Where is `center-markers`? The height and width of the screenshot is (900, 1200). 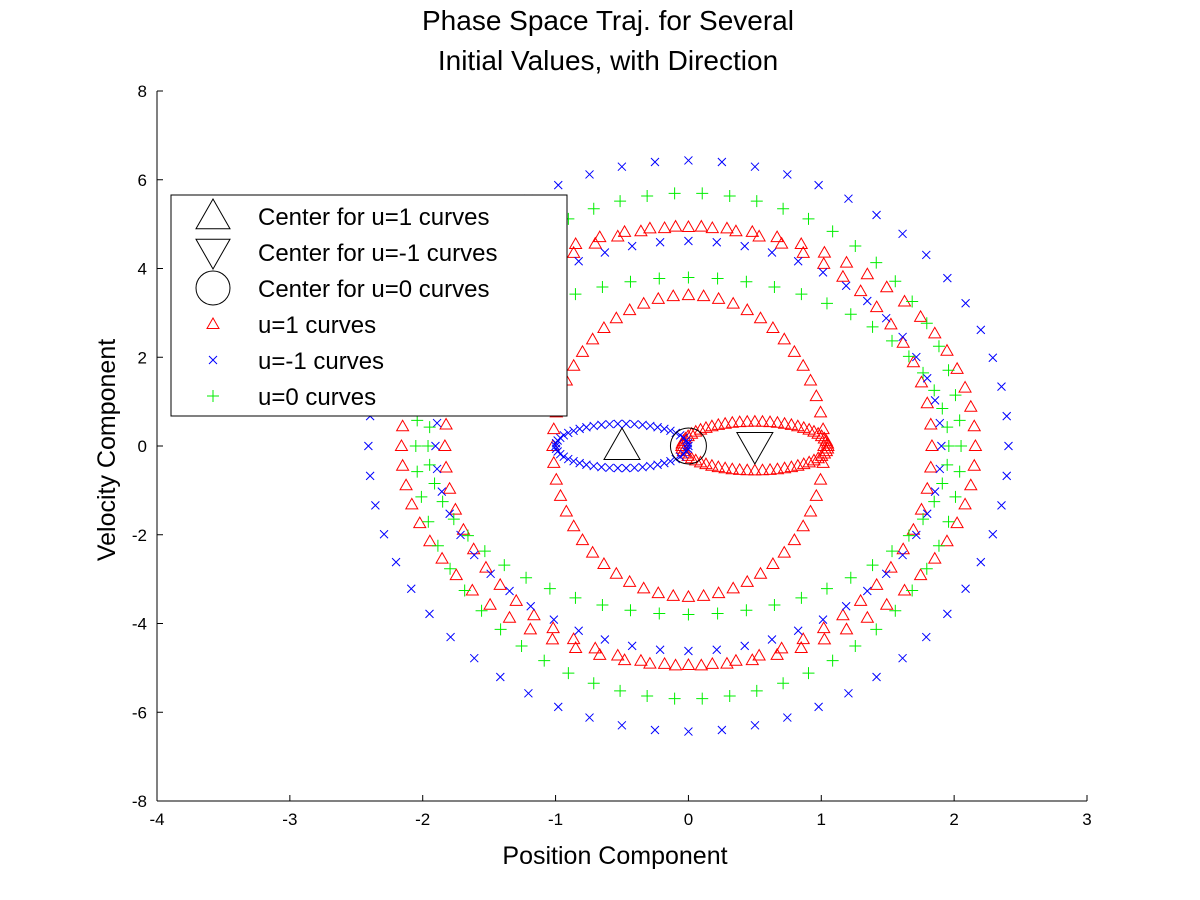 center-markers is located at coordinates (688, 446).